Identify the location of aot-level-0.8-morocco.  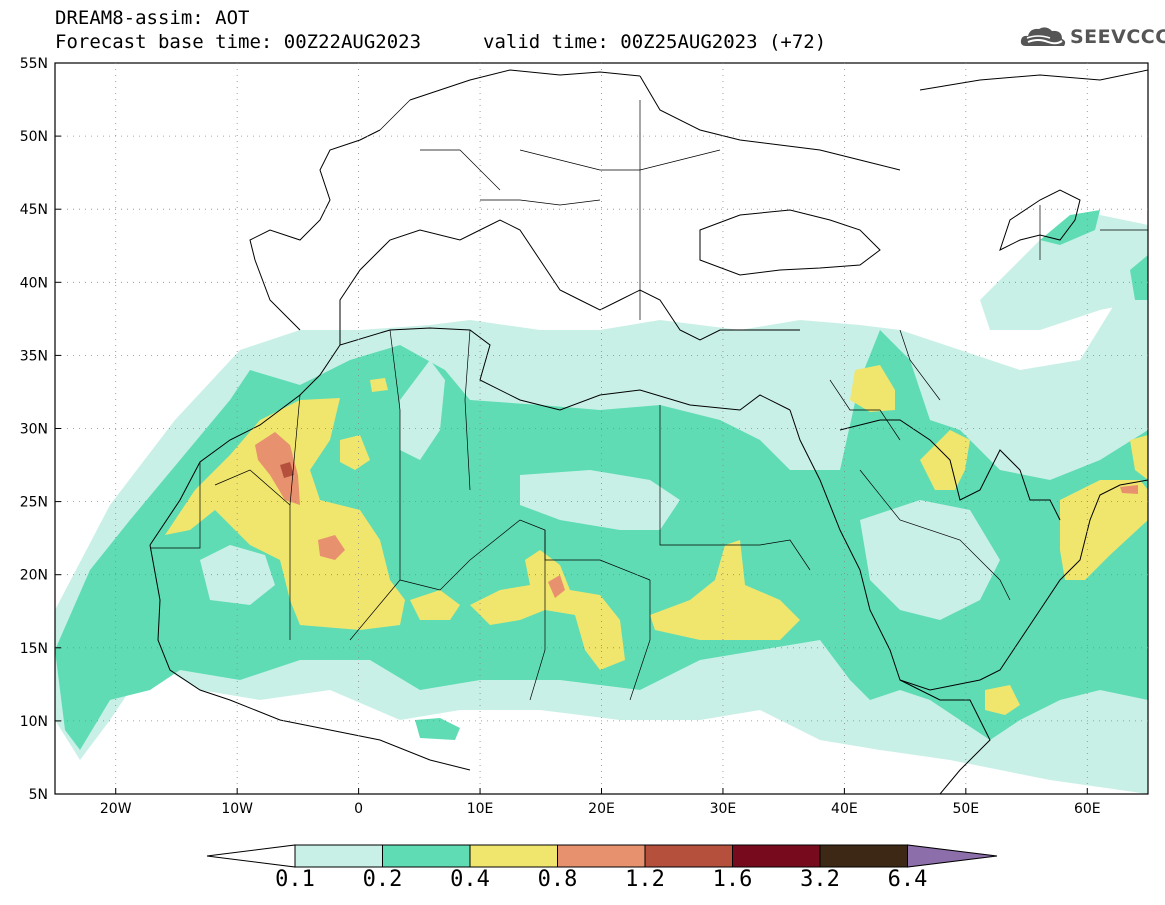
(277, 468).